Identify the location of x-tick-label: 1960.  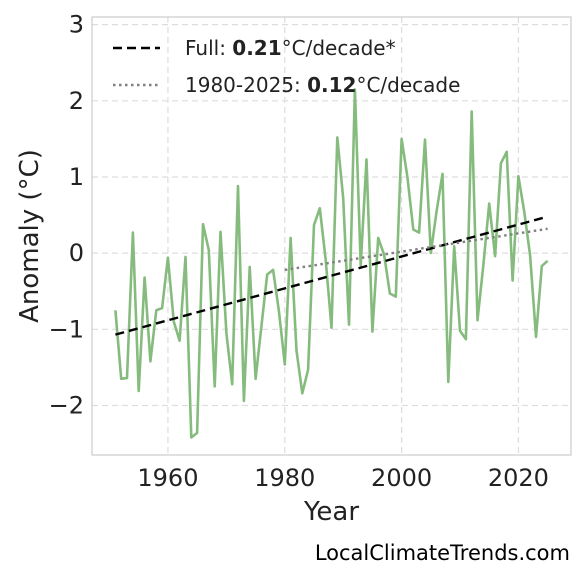
(167, 478).